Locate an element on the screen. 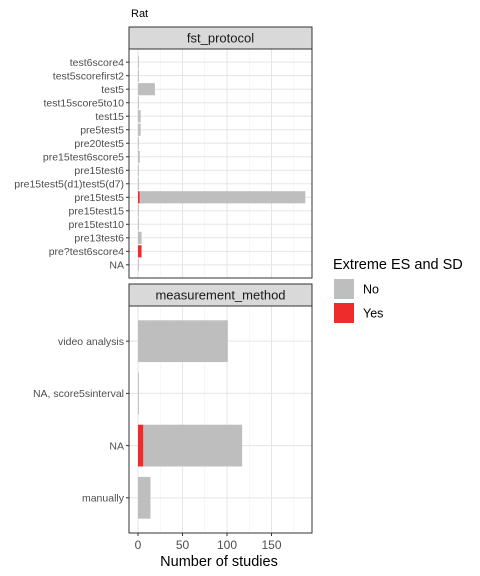 This screenshot has width=480, height=576. y-tick-label: pre15test6score5 is located at coordinates (83, 158).